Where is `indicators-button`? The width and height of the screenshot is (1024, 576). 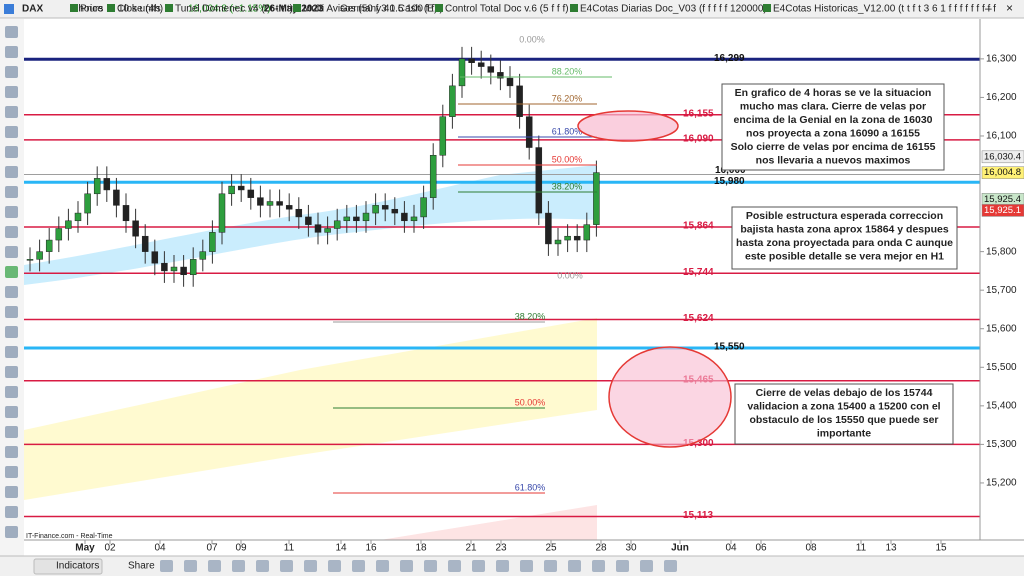
indicators-button is located at coordinates (68, 566).